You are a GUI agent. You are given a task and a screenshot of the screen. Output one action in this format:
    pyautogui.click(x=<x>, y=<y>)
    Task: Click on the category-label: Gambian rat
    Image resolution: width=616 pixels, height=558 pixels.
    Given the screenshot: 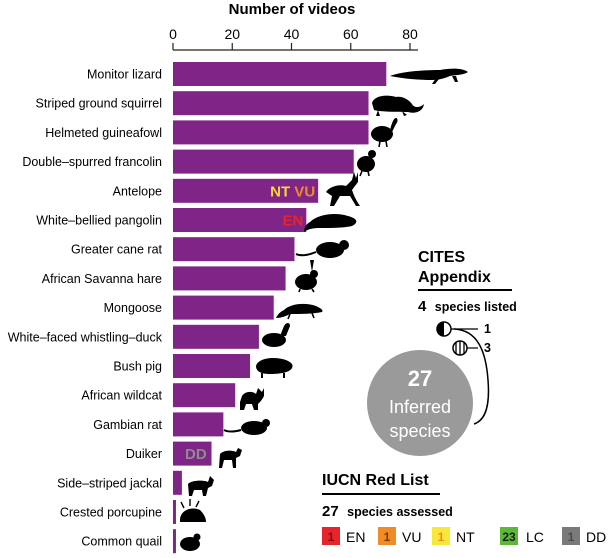 What is the action you would take?
    pyautogui.click(x=127, y=425)
    